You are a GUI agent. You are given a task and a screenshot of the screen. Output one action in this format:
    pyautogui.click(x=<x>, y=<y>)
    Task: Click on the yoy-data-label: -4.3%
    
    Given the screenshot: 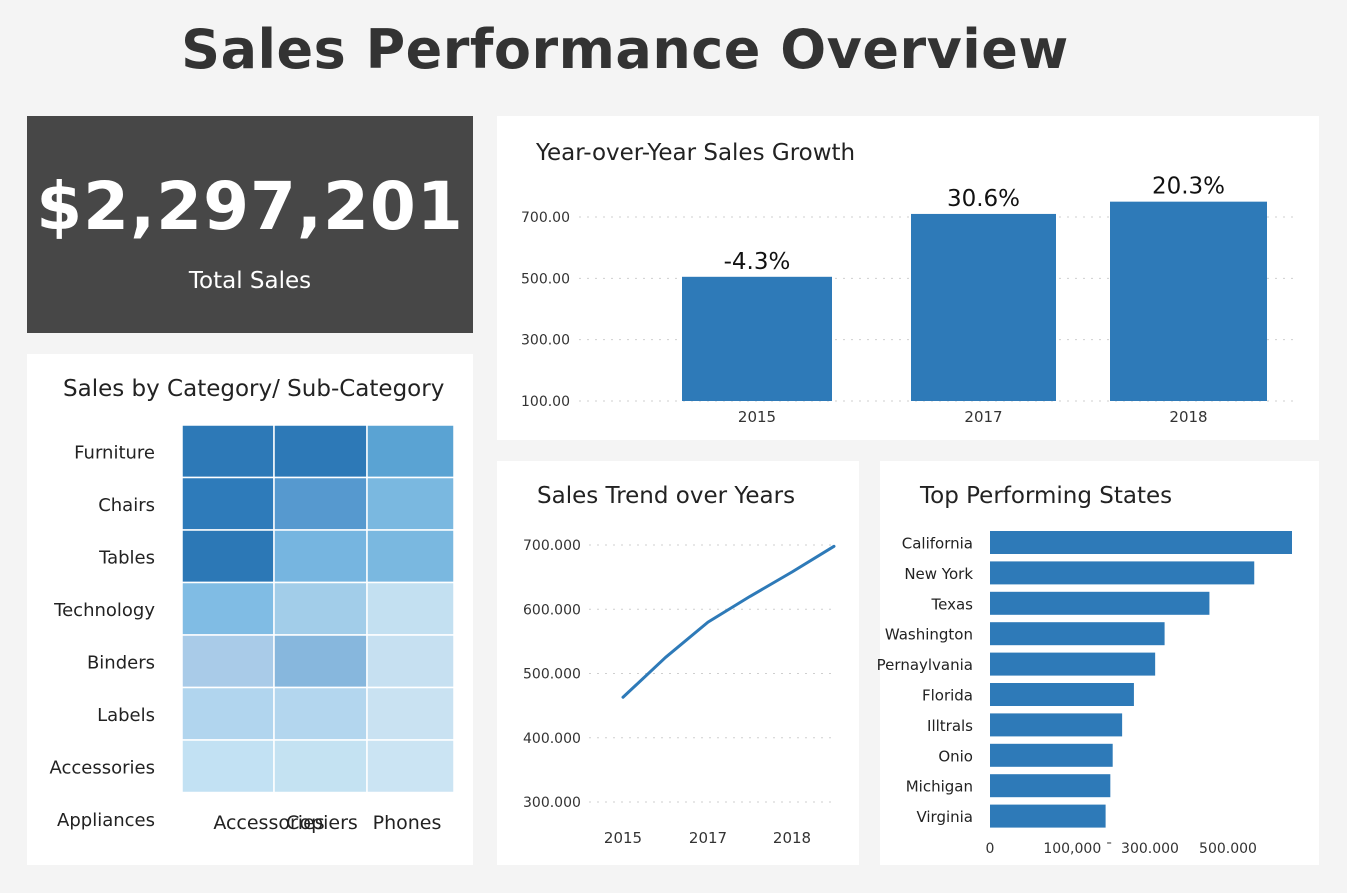 What is the action you would take?
    pyautogui.click(x=757, y=262)
    